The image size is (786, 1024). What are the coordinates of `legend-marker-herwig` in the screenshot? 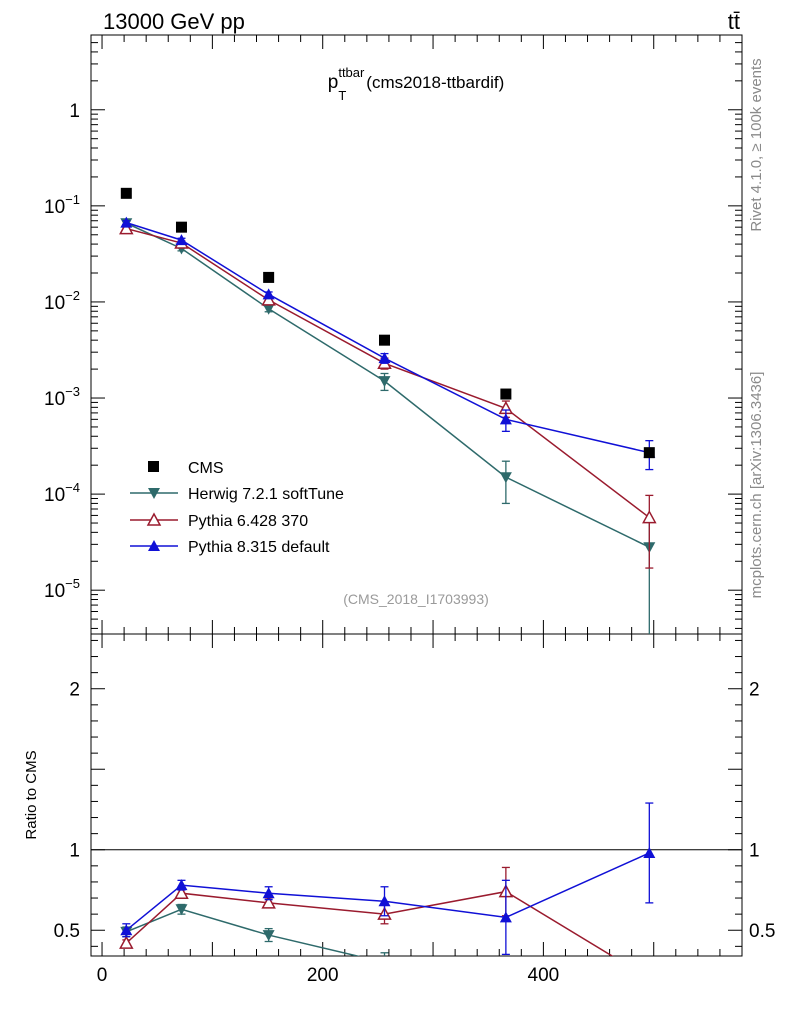 It's located at (154, 493).